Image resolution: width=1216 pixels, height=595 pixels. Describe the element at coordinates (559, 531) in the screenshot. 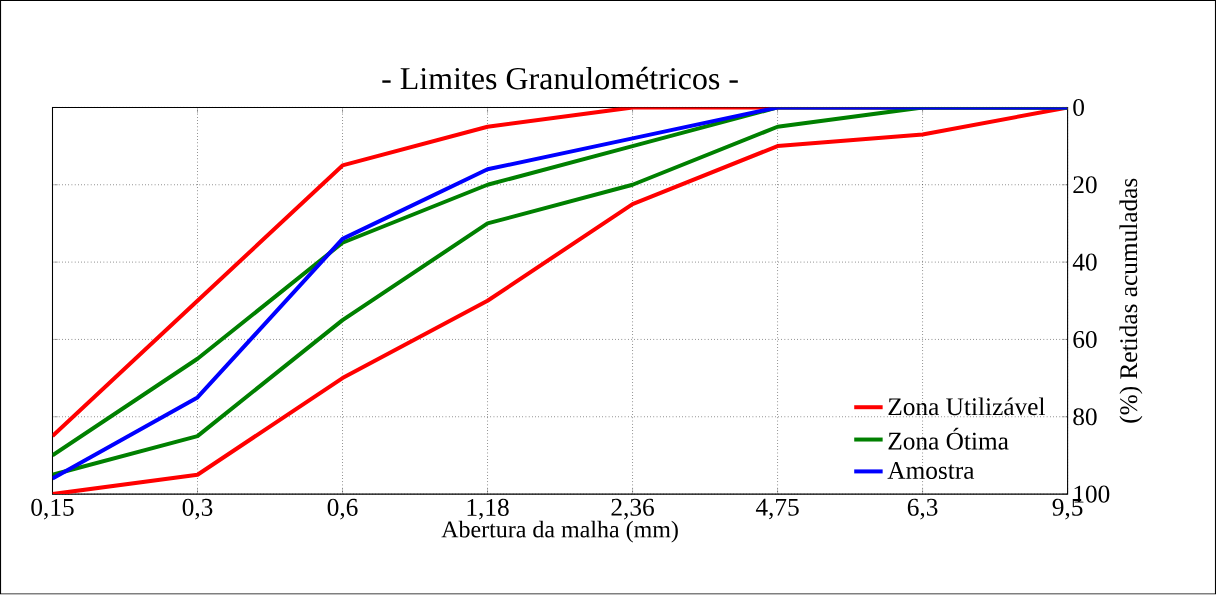

I see `x-axis-title: Abertura da malha (mm)` at that location.